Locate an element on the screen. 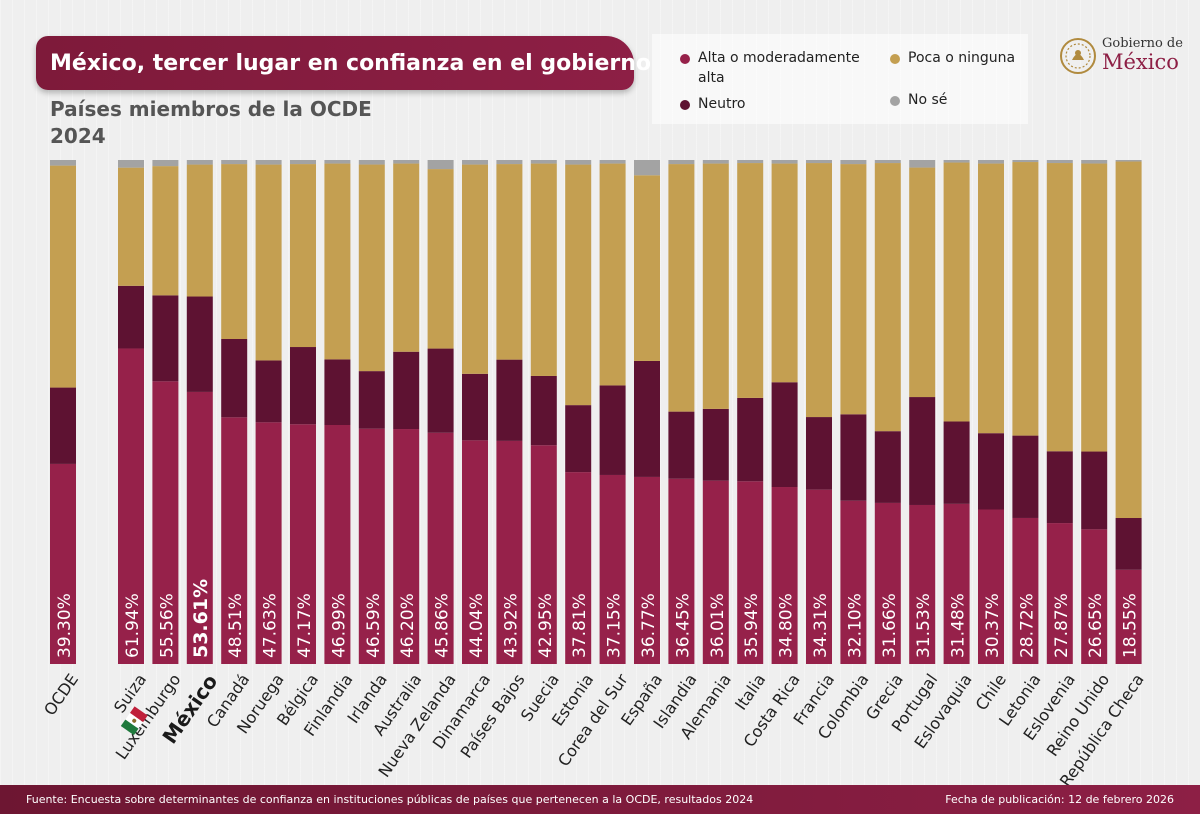  bar-segment-poca-grecia is located at coordinates (887, 297).